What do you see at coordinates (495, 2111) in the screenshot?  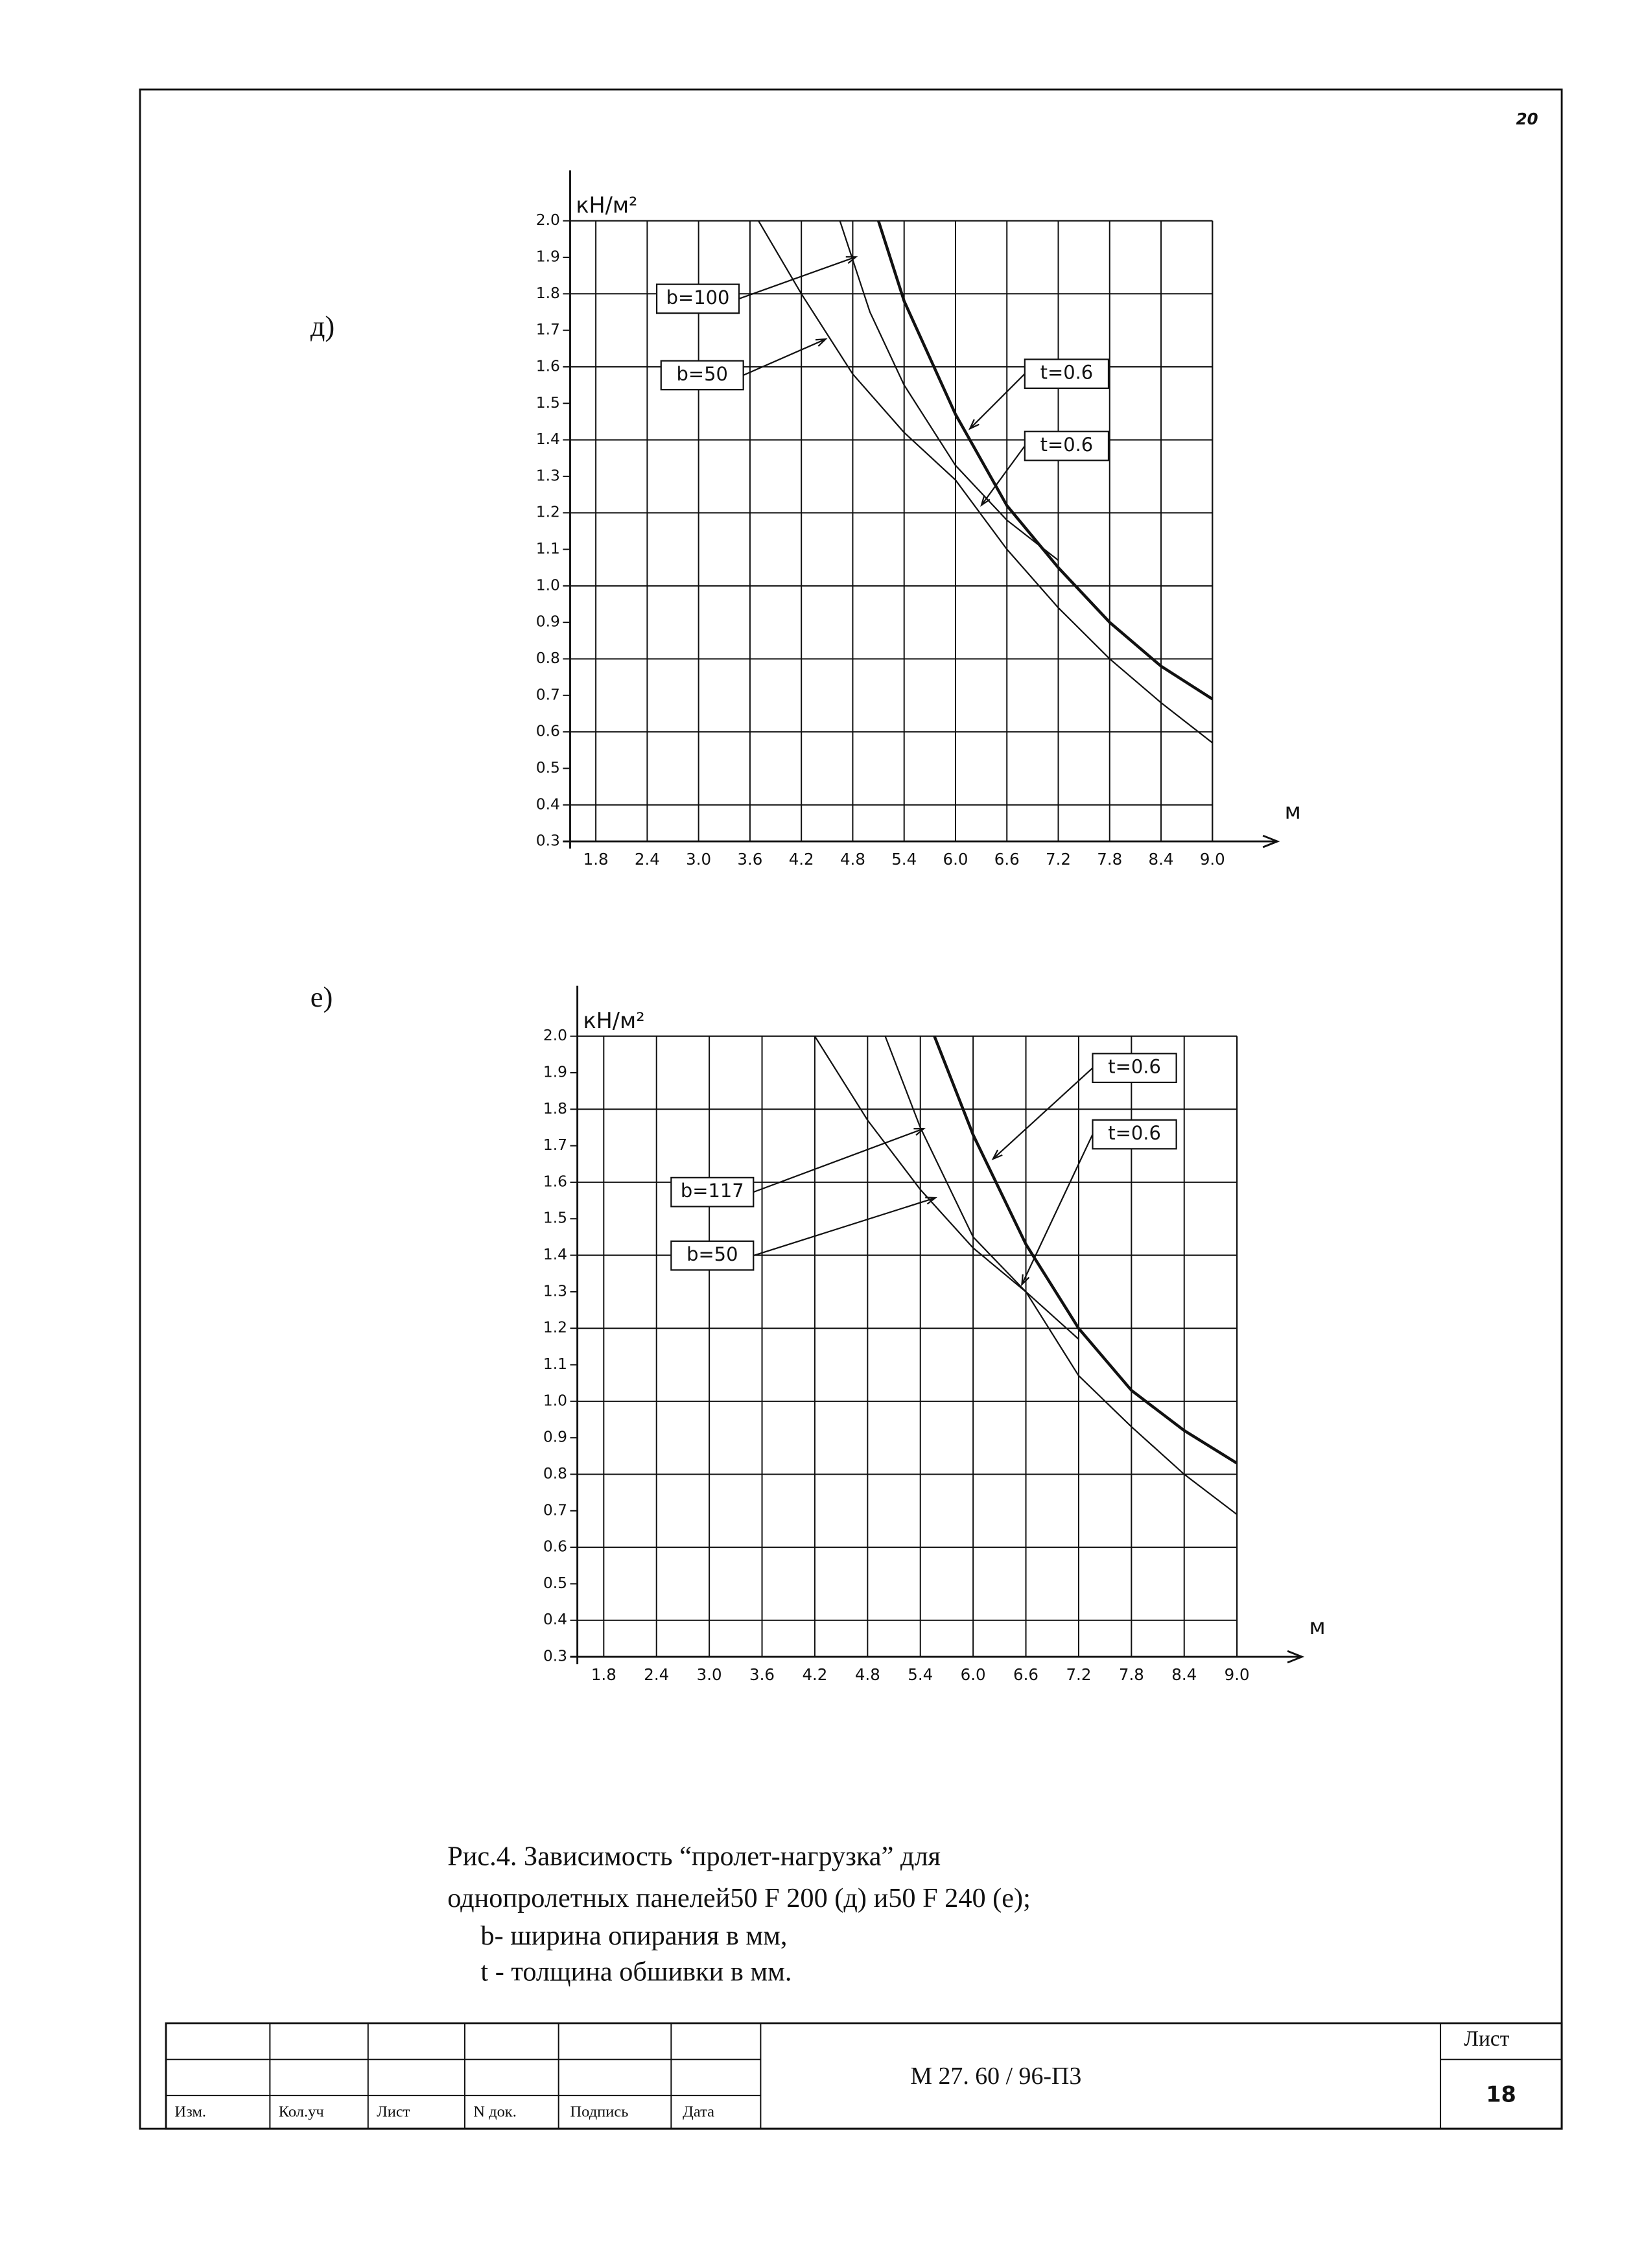 I see `column-label: N док.` at bounding box center [495, 2111].